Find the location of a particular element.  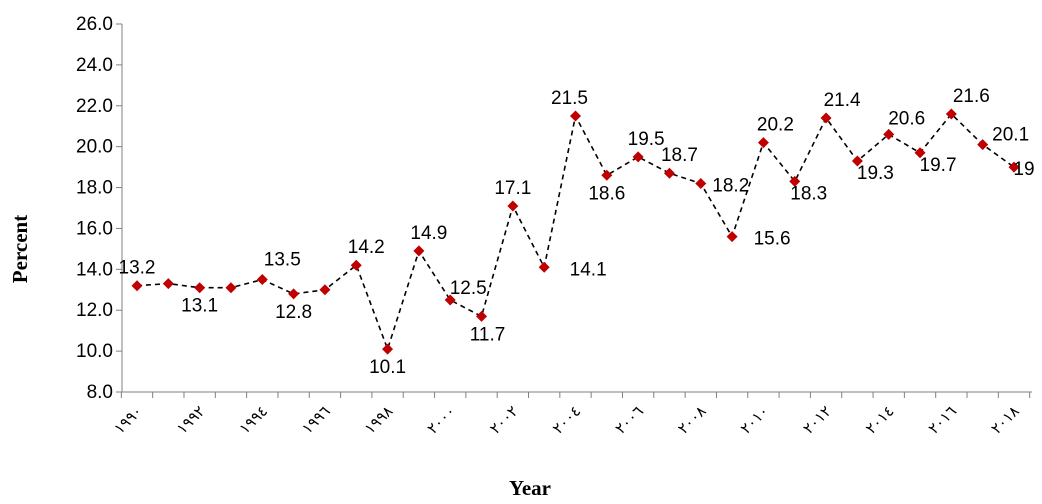

data-label: 15.6 is located at coordinates (772, 239).